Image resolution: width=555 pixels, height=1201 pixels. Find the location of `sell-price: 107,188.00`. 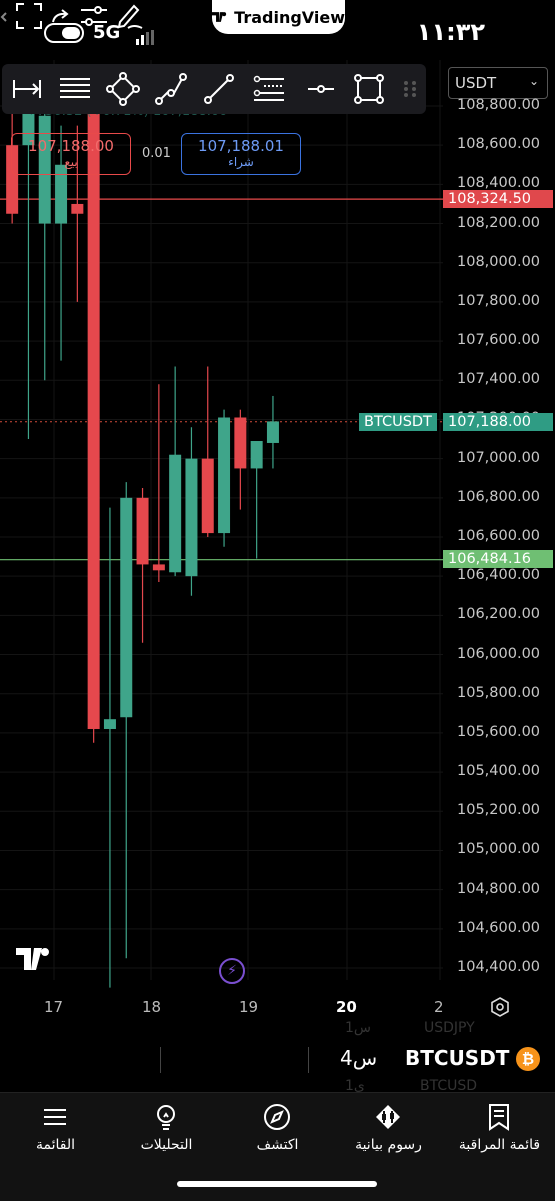

sell-price: 107,188.00 is located at coordinates (71, 146).